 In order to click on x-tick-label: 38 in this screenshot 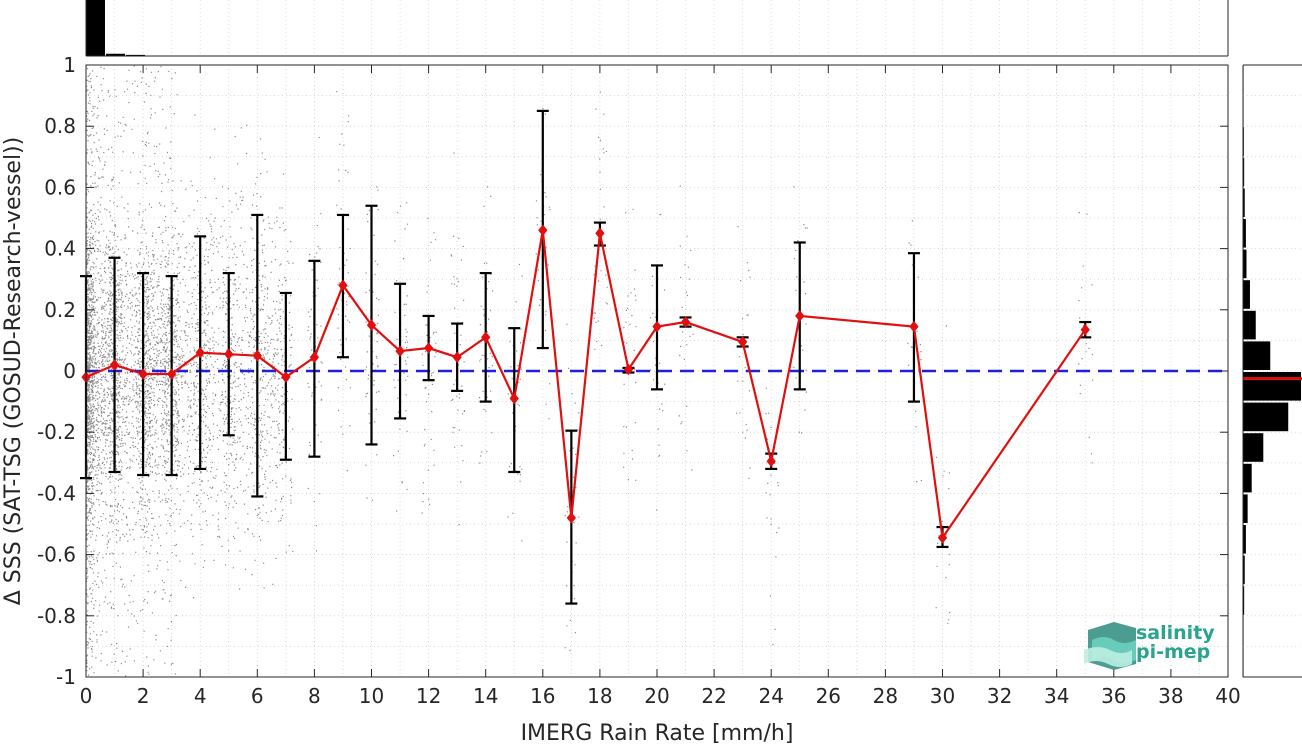, I will do `click(1170, 696)`.